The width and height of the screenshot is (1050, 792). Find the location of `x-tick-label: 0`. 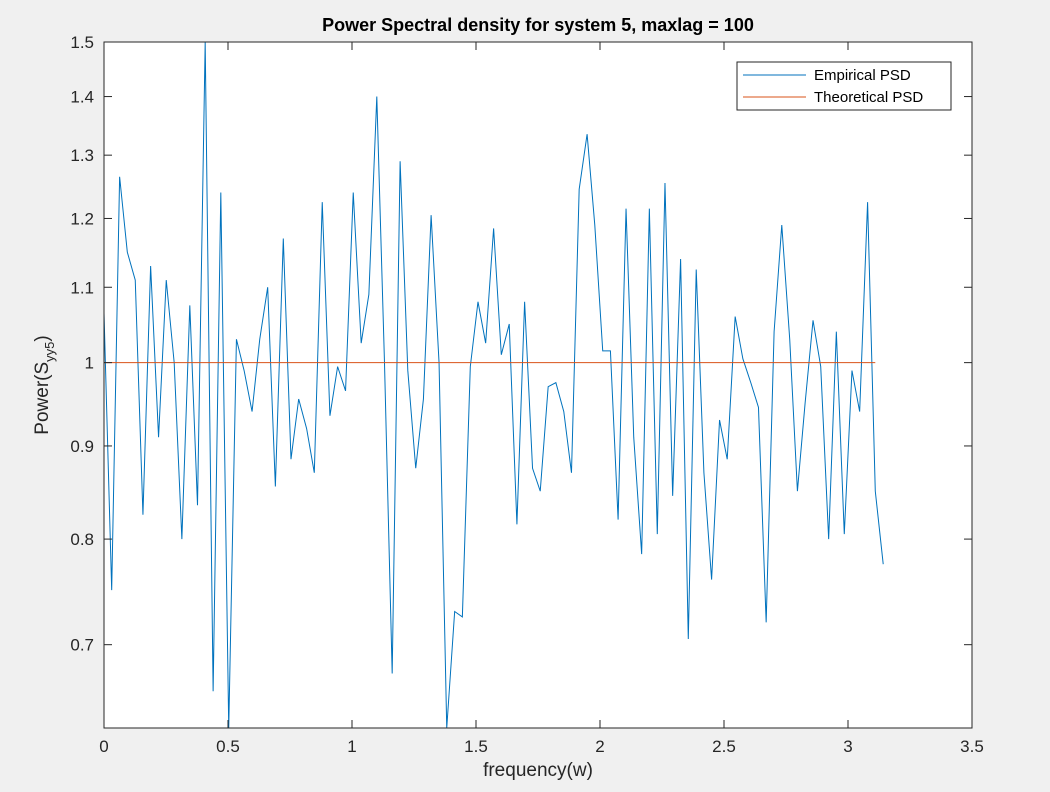

x-tick-label: 0 is located at coordinates (103, 746).